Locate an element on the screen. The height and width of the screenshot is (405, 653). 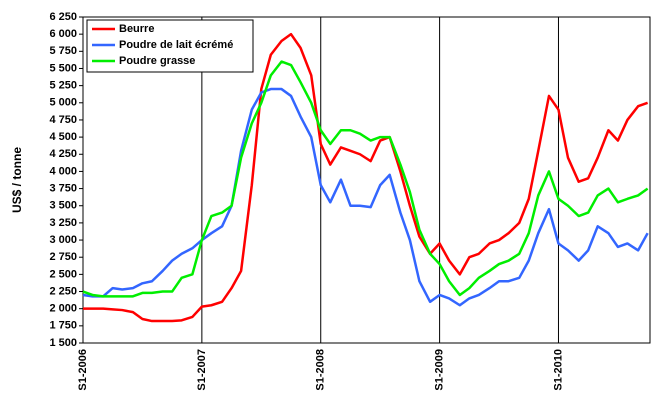
x-tick-label: S1-2007 is located at coordinates (202, 370).